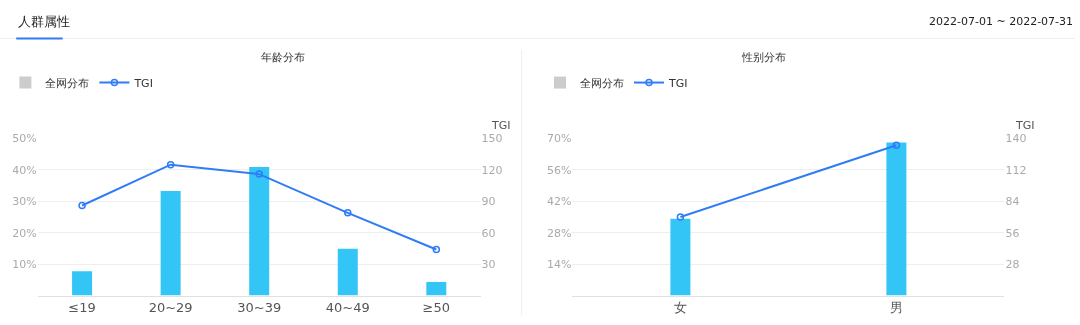  I want to click on x-tick-label: 20~29, so click(170, 308).